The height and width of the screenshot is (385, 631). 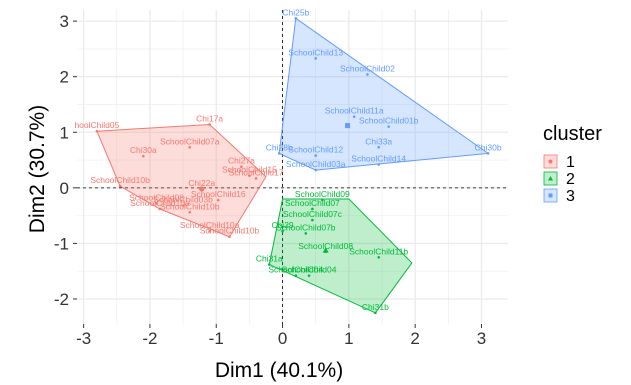 What do you see at coordinates (315, 52) in the screenshot?
I see `cluster-3-point-label: SchoolChild13` at bounding box center [315, 52].